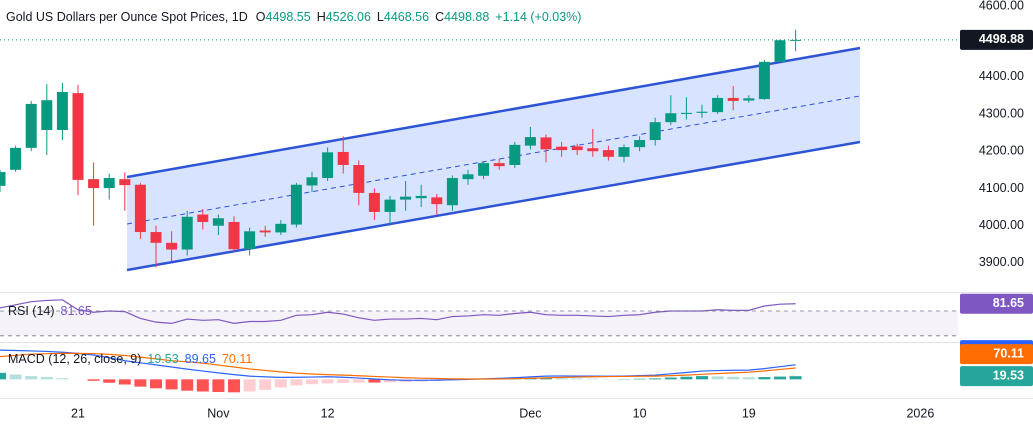  What do you see at coordinates (1001, 188) in the screenshot?
I see `y-tick-label: 4100.00` at bounding box center [1001, 188].